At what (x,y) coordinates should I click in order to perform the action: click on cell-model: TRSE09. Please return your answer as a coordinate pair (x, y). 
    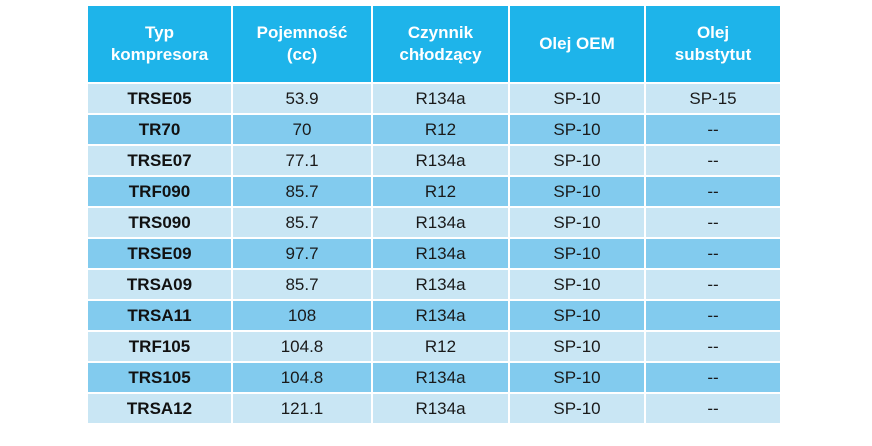
    Looking at the image, I should click on (159, 253).